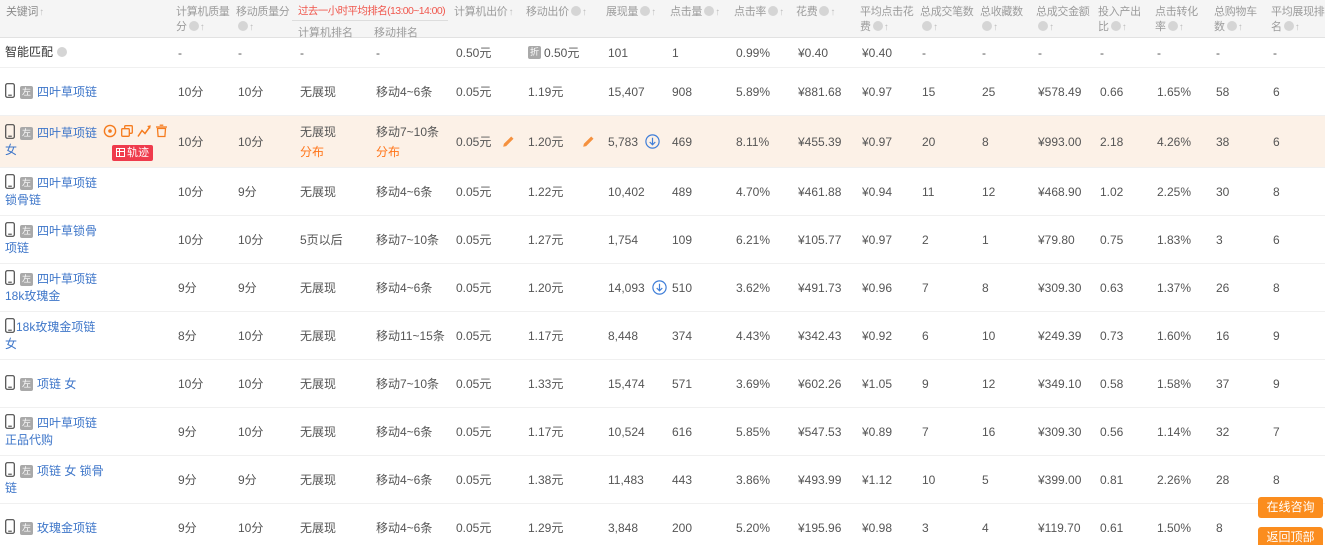 The image size is (1325, 545). I want to click on col-header-keyword: 关键词, so click(85, 18).